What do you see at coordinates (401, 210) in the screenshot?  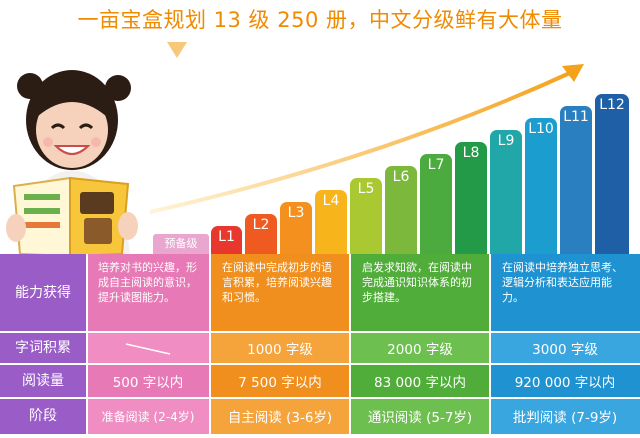 I see `level-bar-l6: L6` at bounding box center [401, 210].